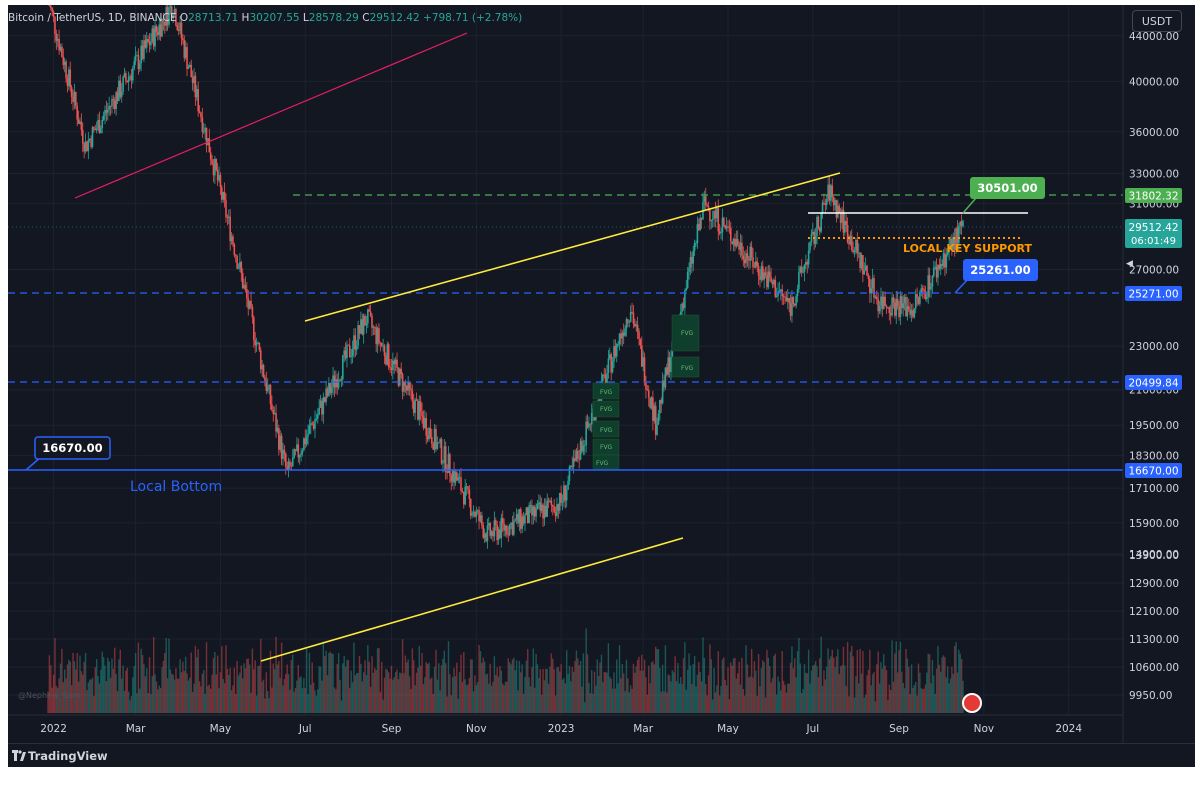 This screenshot has height=787, width=1200. What do you see at coordinates (68, 453) in the screenshot?
I see `callout-16670: 16670.00` at bounding box center [68, 453].